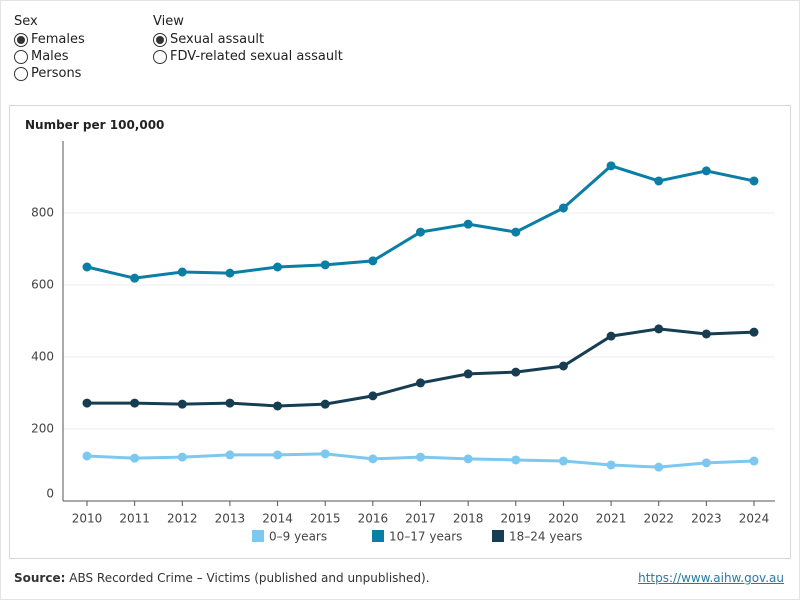  Describe the element at coordinates (50, 494) in the screenshot. I see `y-tick-label: 0` at that location.